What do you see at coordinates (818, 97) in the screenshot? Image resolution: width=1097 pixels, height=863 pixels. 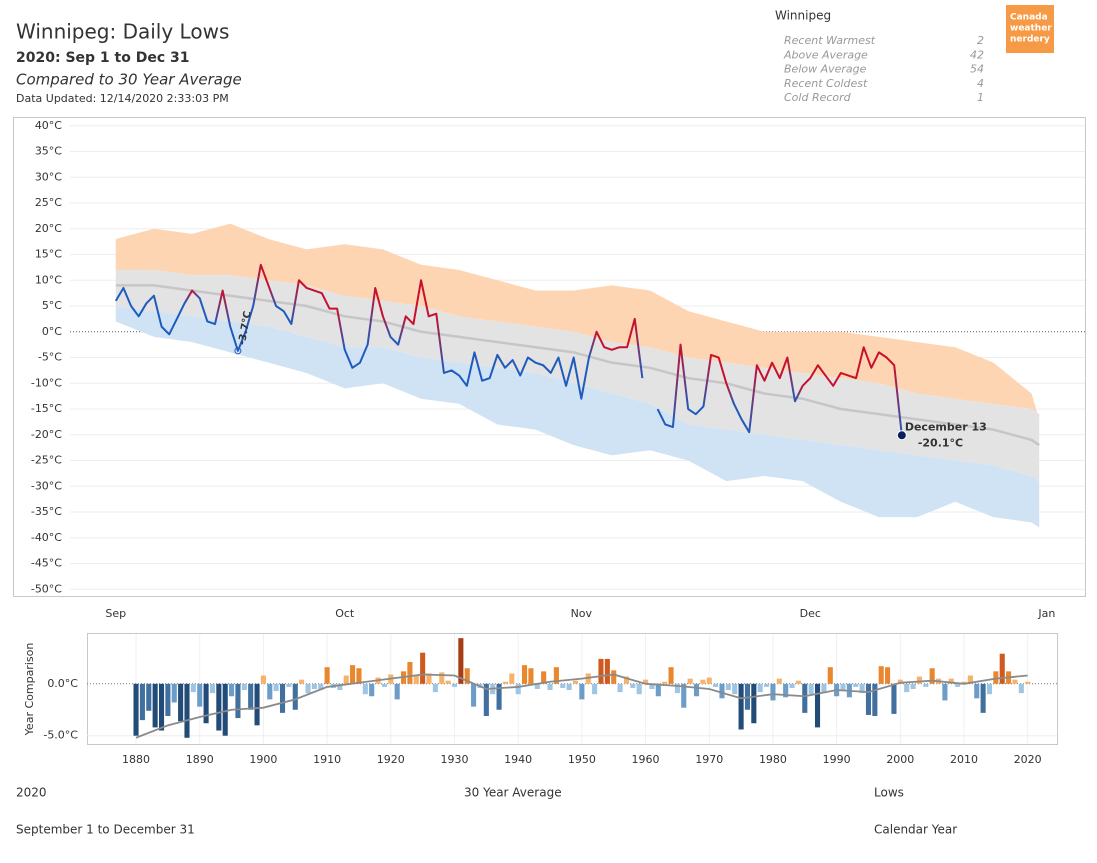 I see `stat-label: Cold Record` at bounding box center [818, 97].